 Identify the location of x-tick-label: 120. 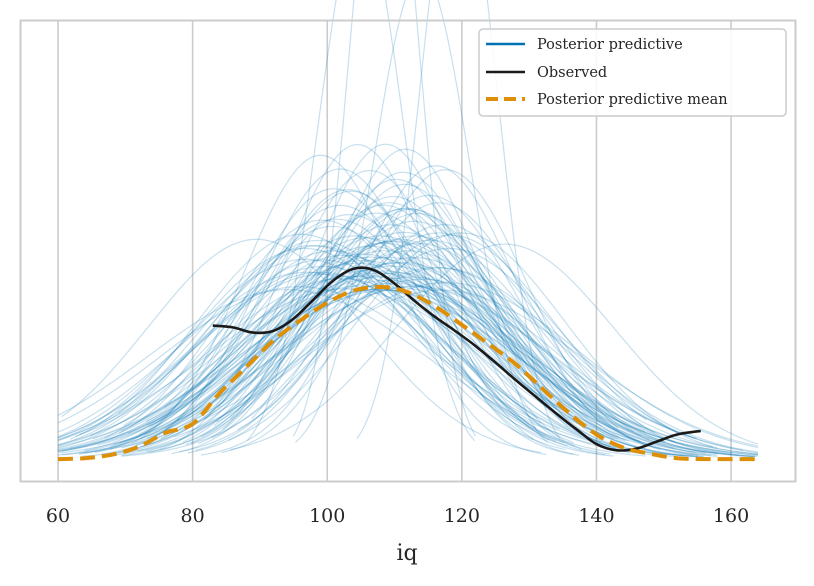
(462, 516).